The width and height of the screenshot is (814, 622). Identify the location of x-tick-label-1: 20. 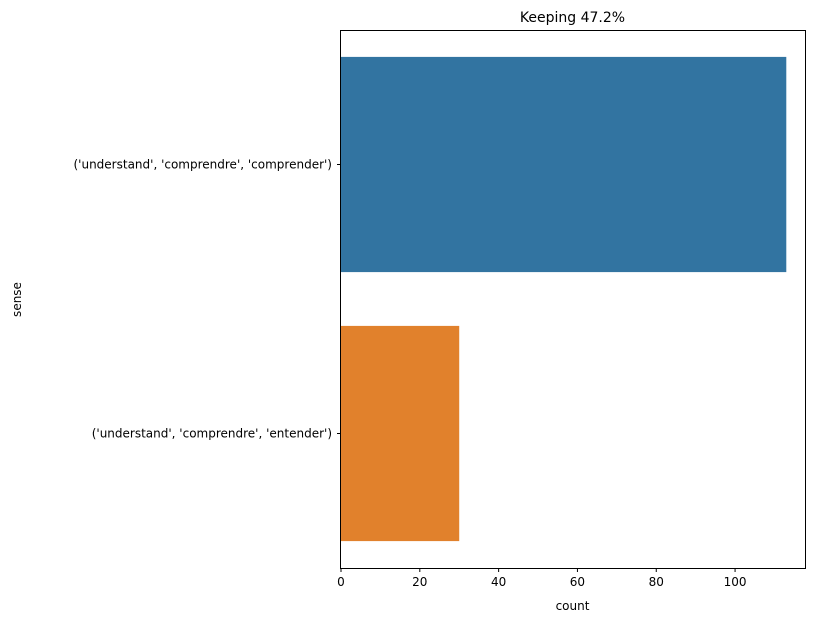
(419, 582).